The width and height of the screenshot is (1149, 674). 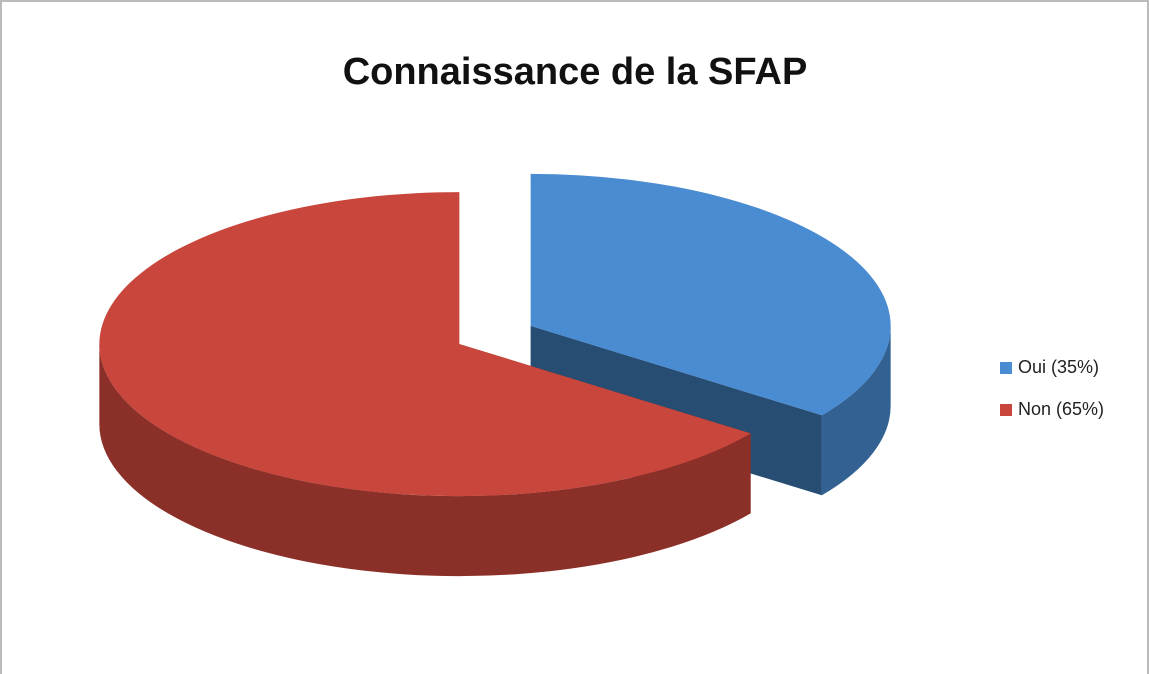 I want to click on slice-side-shade, so click(x=856, y=410).